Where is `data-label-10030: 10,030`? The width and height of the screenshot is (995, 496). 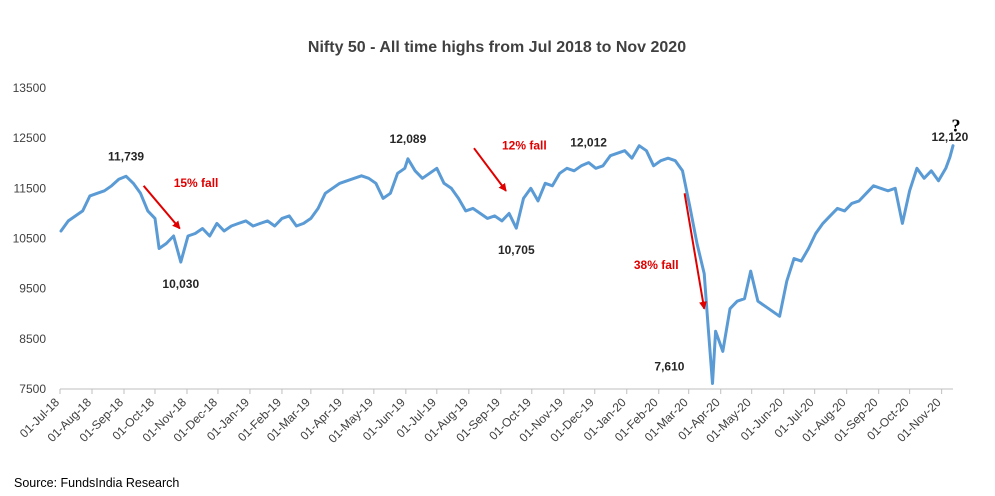
data-label-10030: 10,030 is located at coordinates (180, 284).